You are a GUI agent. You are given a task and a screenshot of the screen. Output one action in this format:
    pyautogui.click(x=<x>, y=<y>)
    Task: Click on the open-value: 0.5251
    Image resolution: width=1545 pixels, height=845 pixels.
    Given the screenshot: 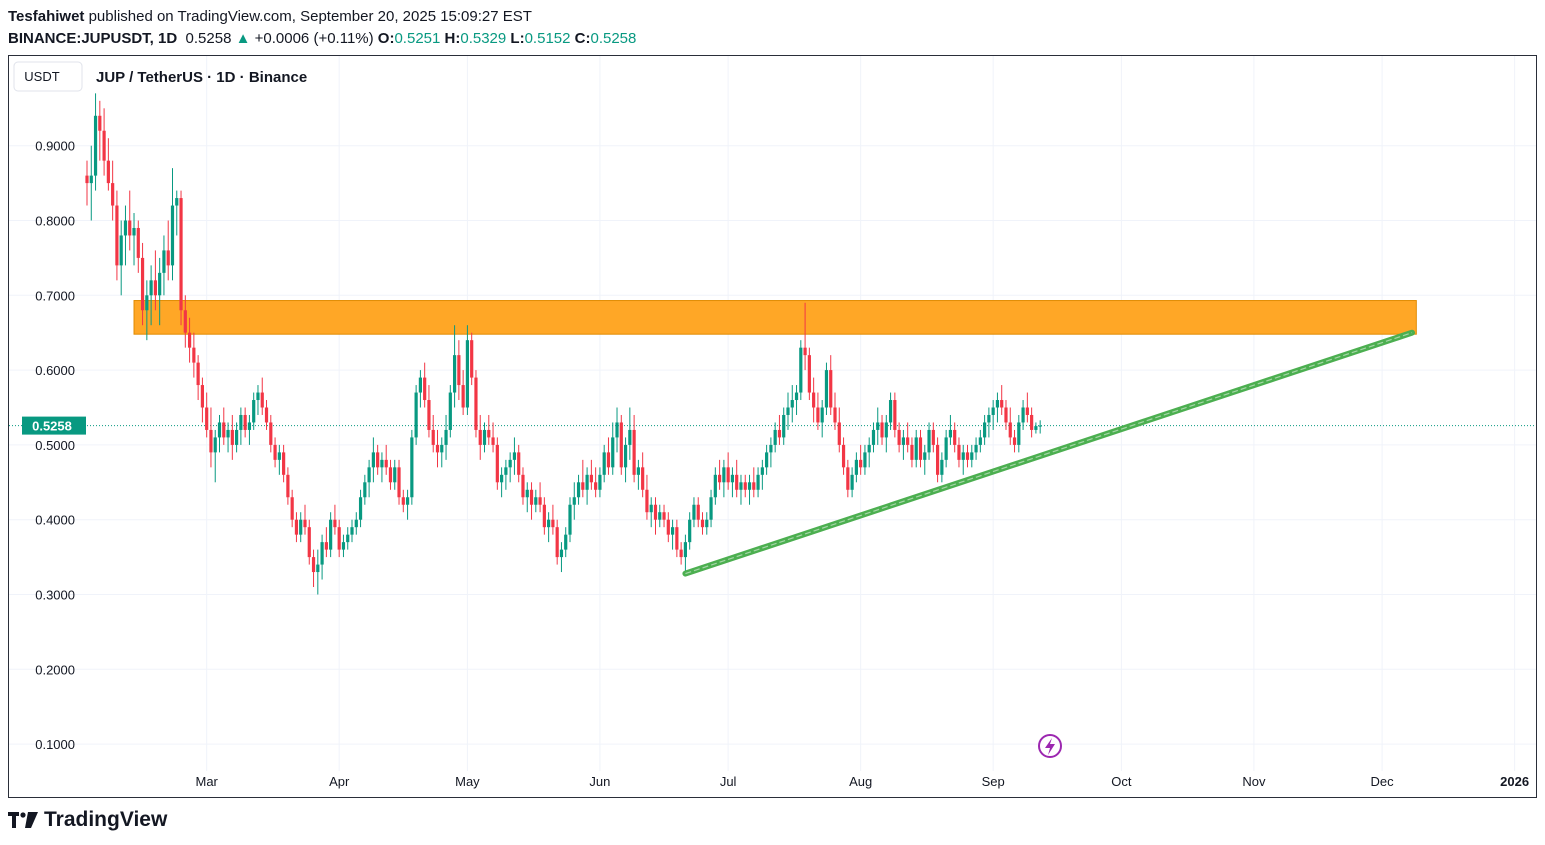 What is the action you would take?
    pyautogui.click(x=417, y=38)
    